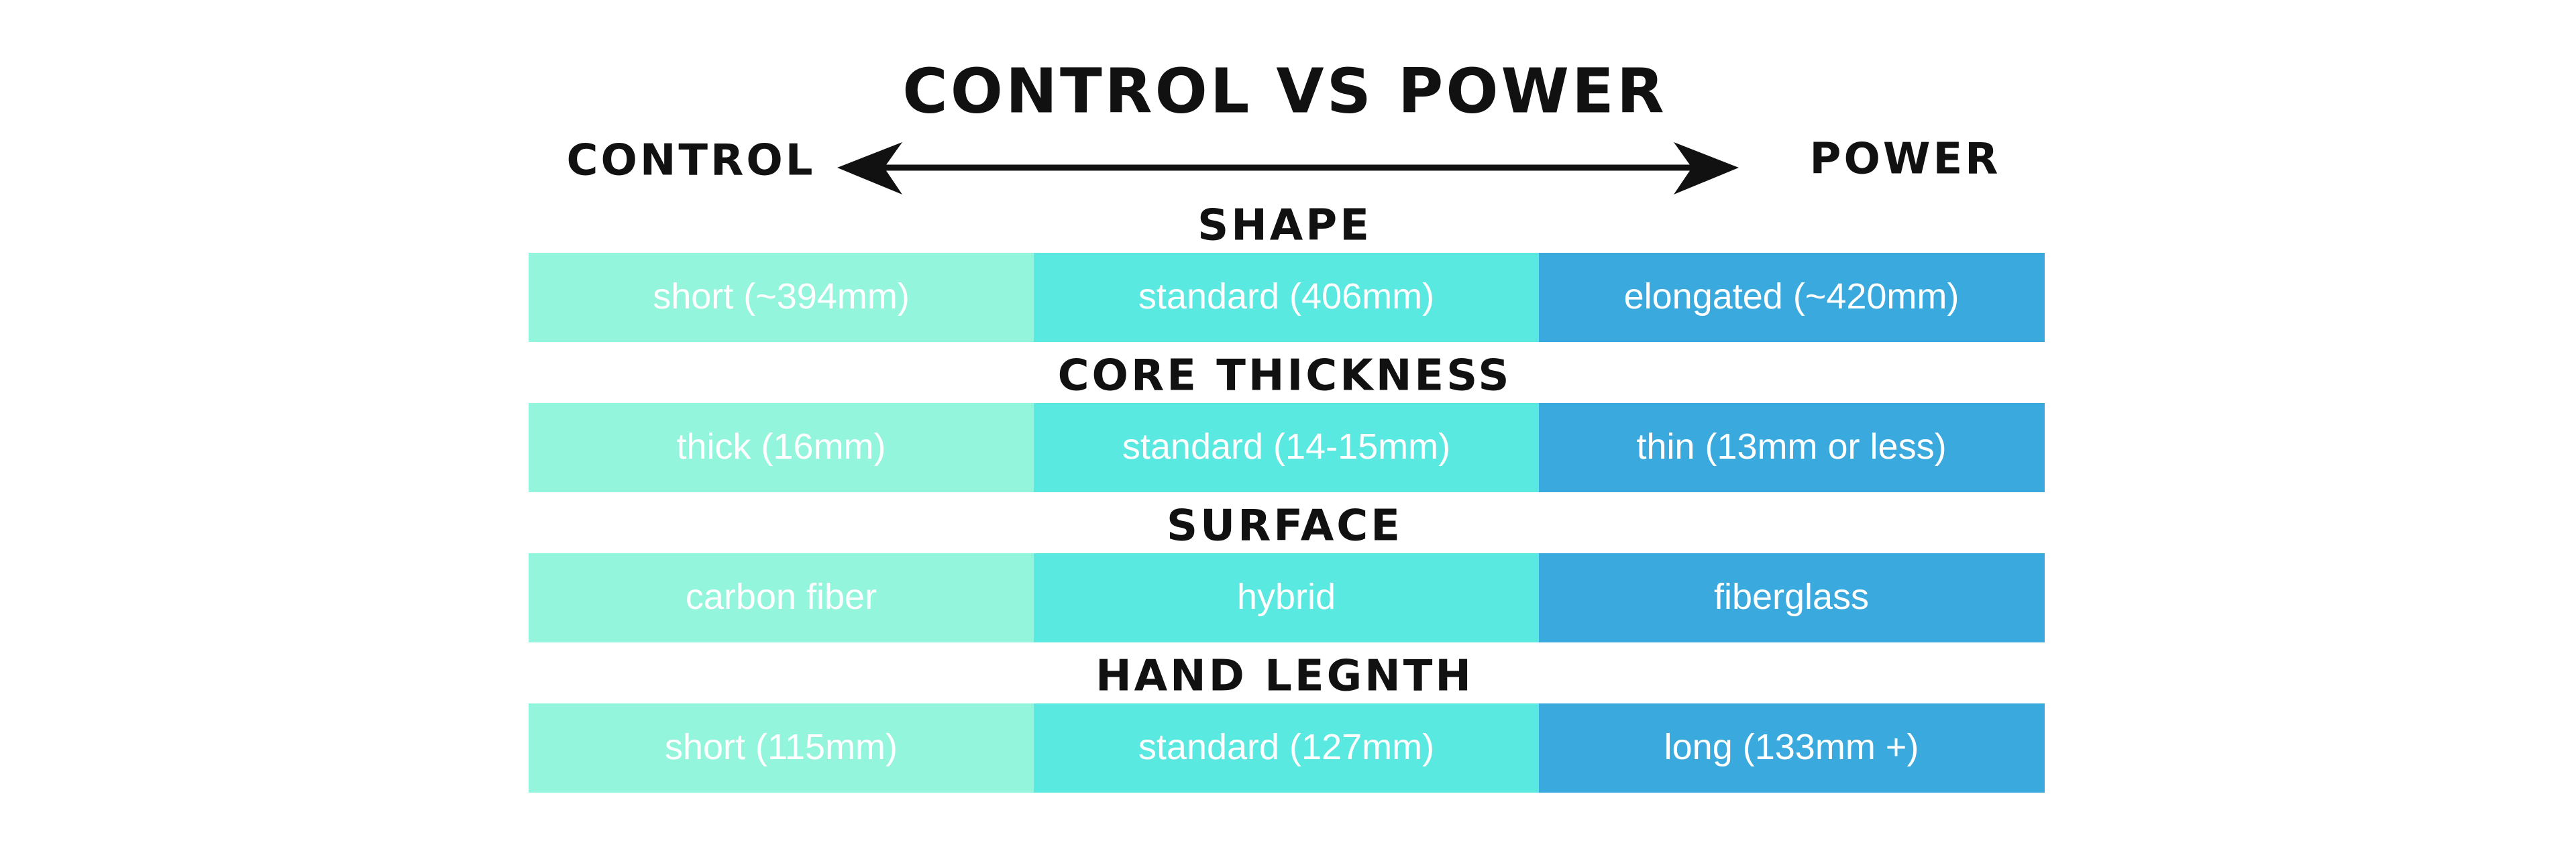  I want to click on section-title: SHAPE, so click(1284, 226).